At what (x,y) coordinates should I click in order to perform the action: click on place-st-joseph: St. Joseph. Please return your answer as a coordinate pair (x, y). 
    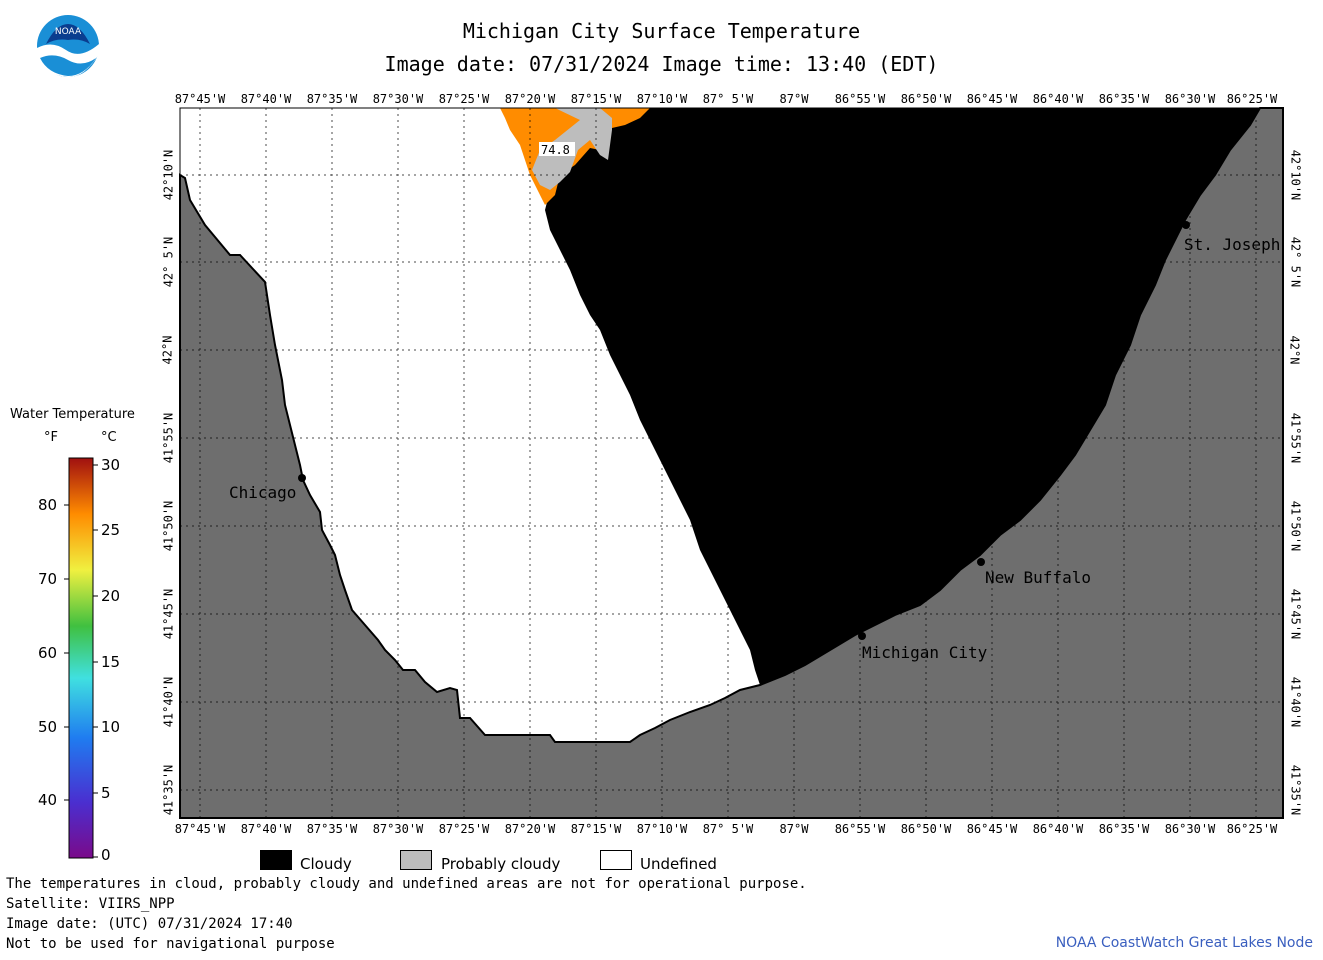
    Looking at the image, I should click on (1232, 244).